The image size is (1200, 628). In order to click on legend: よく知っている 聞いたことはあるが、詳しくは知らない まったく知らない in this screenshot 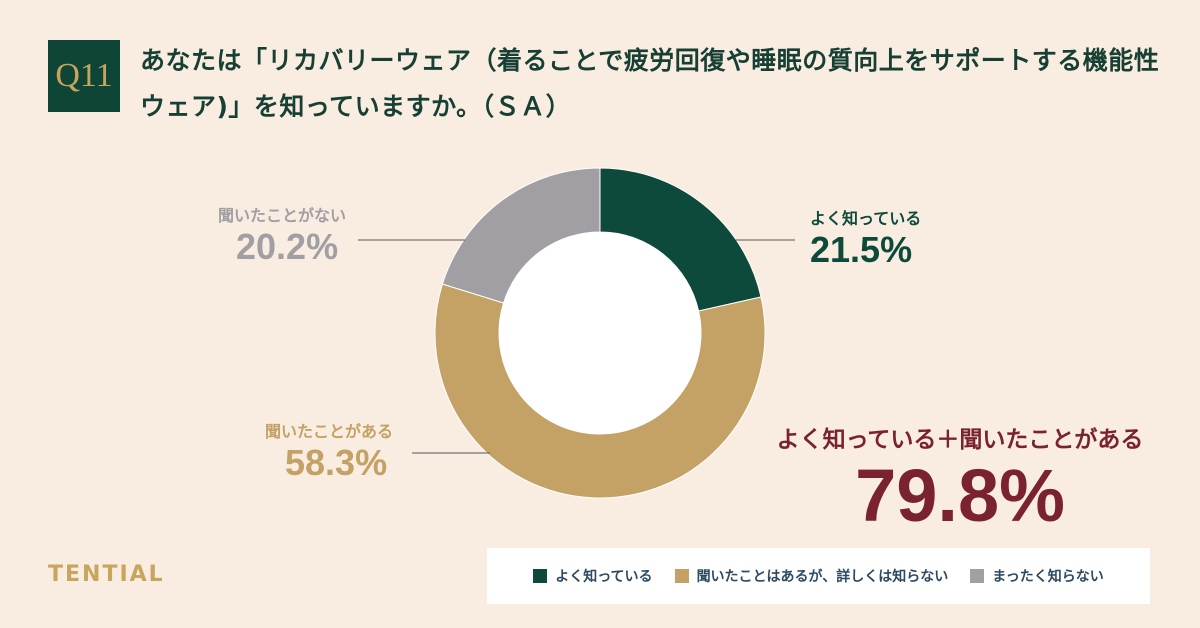, I will do `click(818, 576)`.